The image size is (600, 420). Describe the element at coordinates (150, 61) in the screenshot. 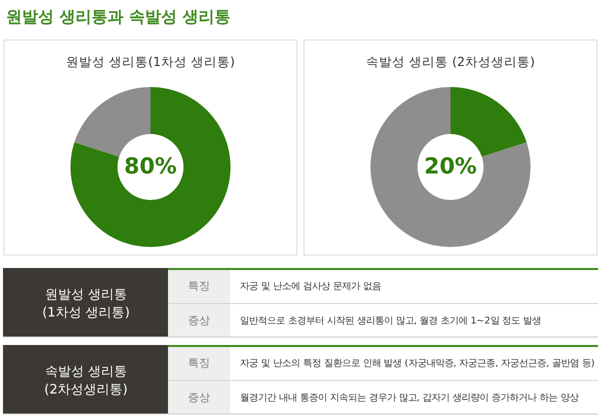

I see `chart-title: 원발성 생리통(1차성 생리통)` at that location.